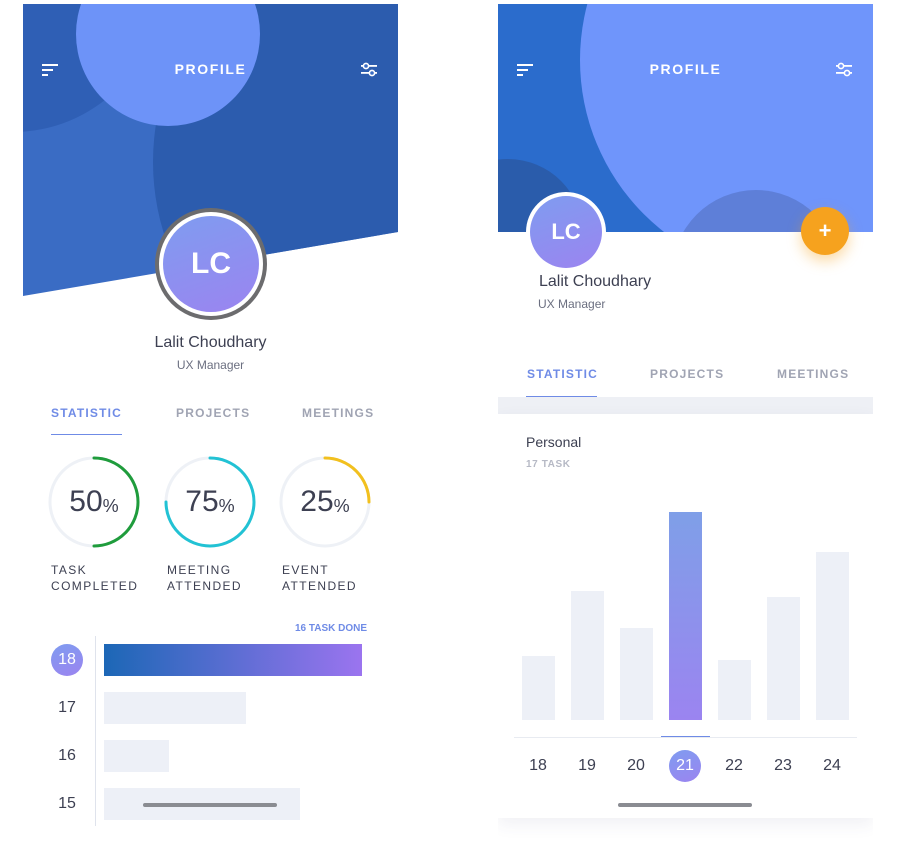 The image size is (905, 844). I want to click on card-title: Personal, so click(554, 442).